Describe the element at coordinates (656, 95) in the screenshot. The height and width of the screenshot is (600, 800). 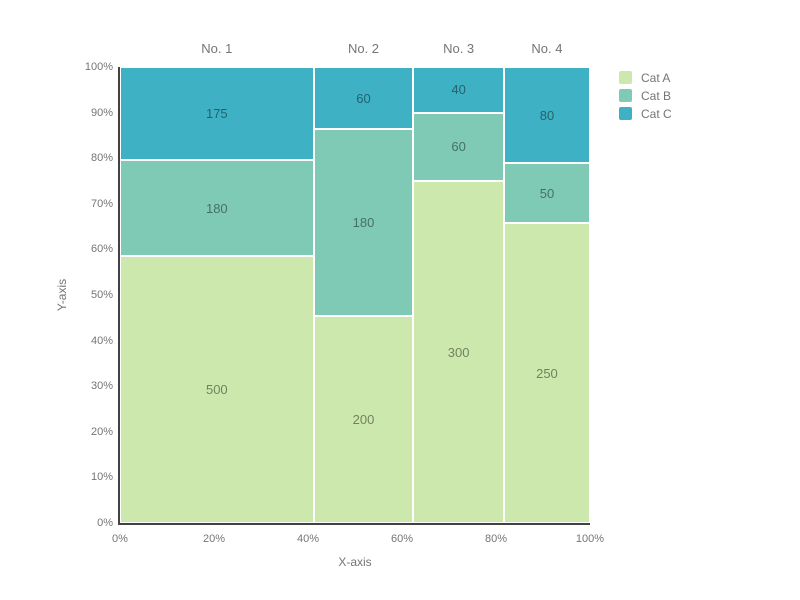
I see `legend-label: Cat B` at that location.